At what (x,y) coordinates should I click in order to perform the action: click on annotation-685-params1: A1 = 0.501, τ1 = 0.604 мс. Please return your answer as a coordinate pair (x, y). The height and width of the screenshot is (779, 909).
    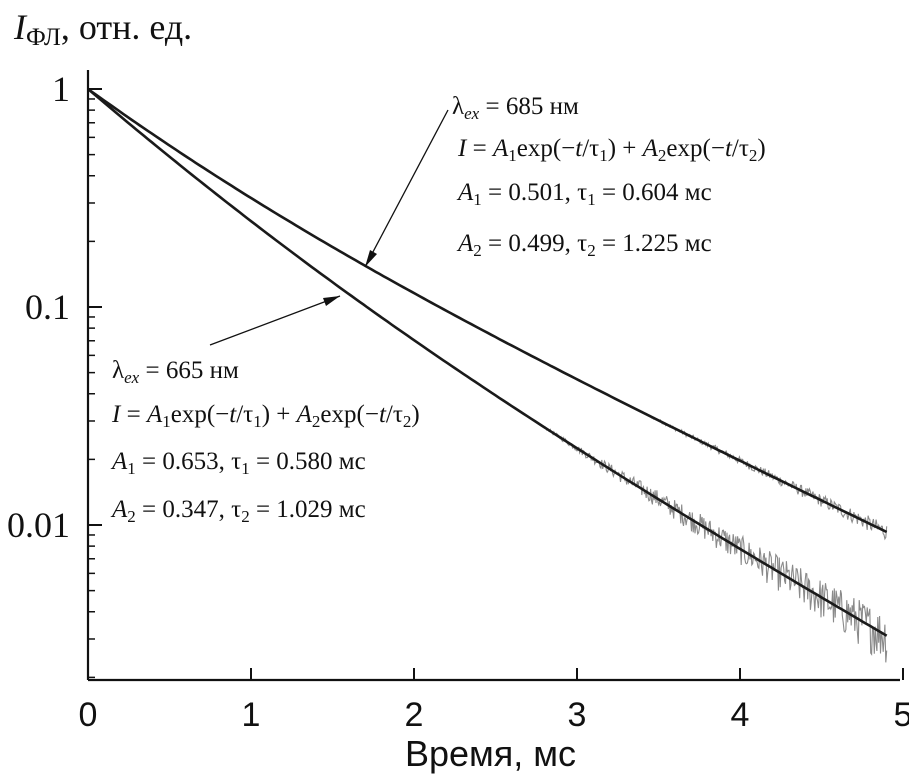
    Looking at the image, I should click on (585, 194).